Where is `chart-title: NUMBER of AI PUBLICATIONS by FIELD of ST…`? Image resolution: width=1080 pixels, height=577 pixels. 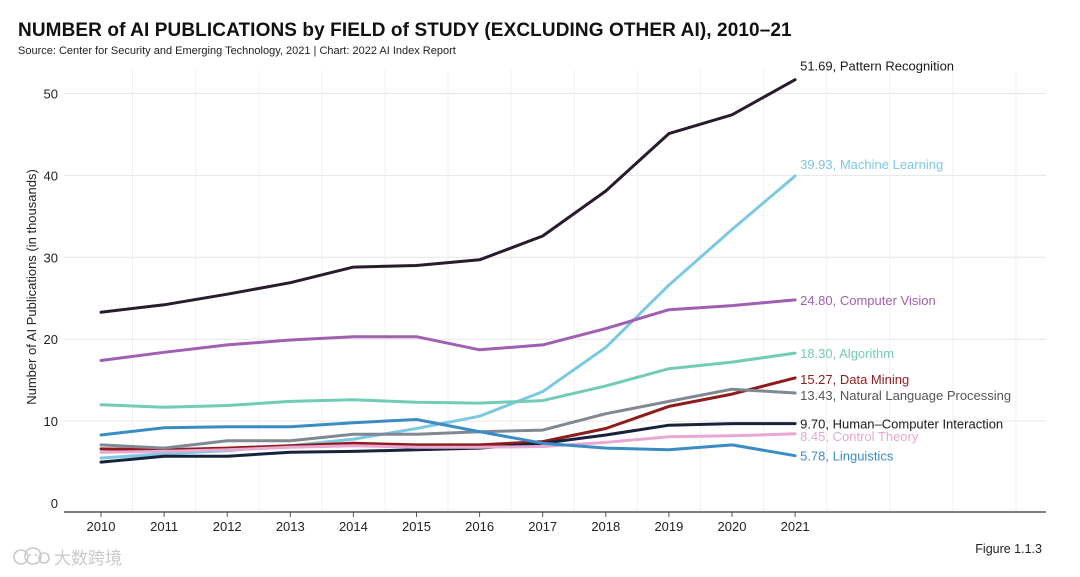 chart-title: NUMBER of AI PUBLICATIONS by FIELD of ST… is located at coordinates (405, 30).